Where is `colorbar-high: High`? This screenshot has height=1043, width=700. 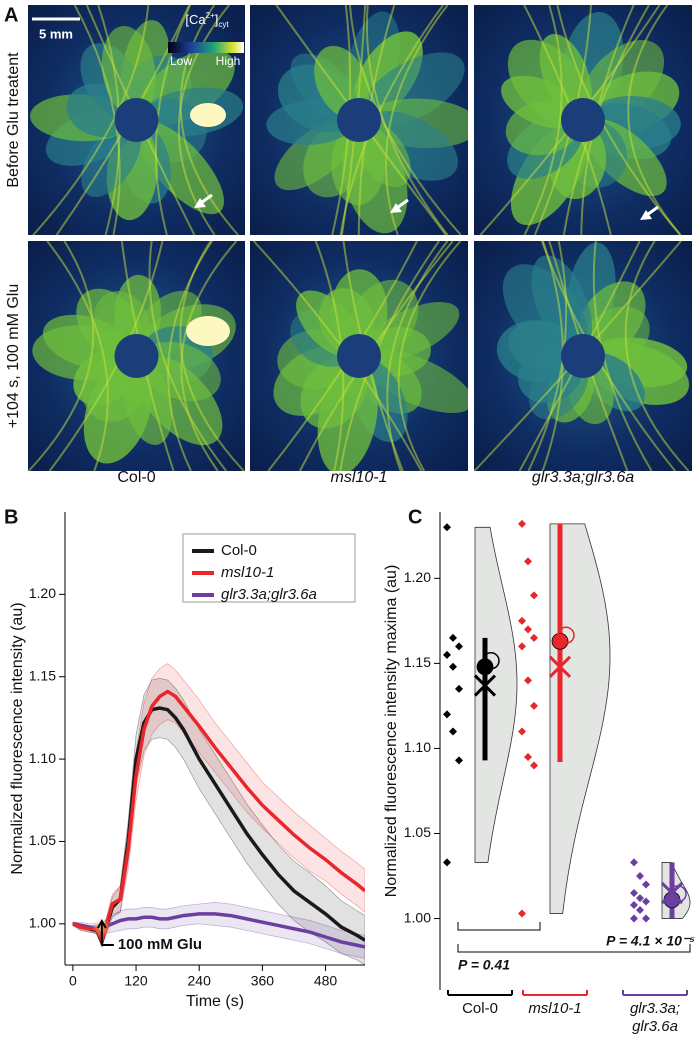 colorbar-high: High is located at coordinates (228, 61).